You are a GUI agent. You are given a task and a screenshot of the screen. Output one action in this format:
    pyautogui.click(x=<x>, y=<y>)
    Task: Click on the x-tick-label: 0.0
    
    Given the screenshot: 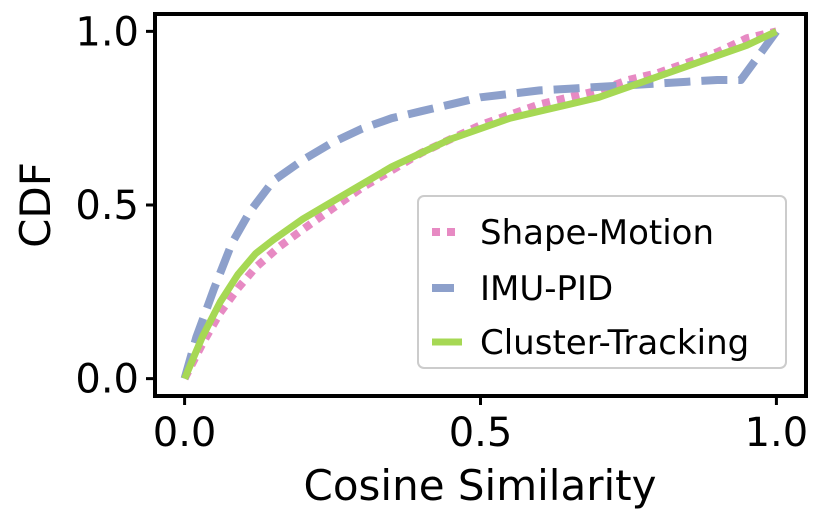 What is the action you would take?
    pyautogui.click(x=185, y=433)
    